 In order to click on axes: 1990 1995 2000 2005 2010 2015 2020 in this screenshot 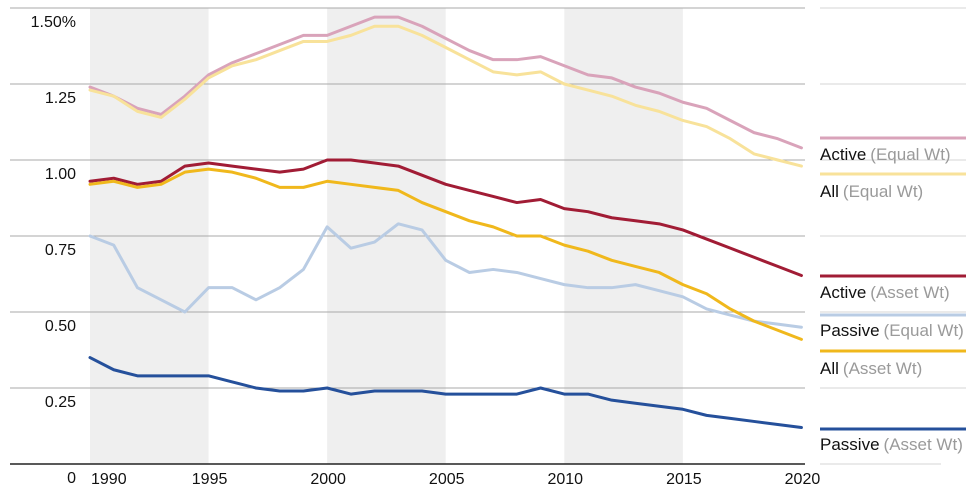, I will do `click(475, 475)`.